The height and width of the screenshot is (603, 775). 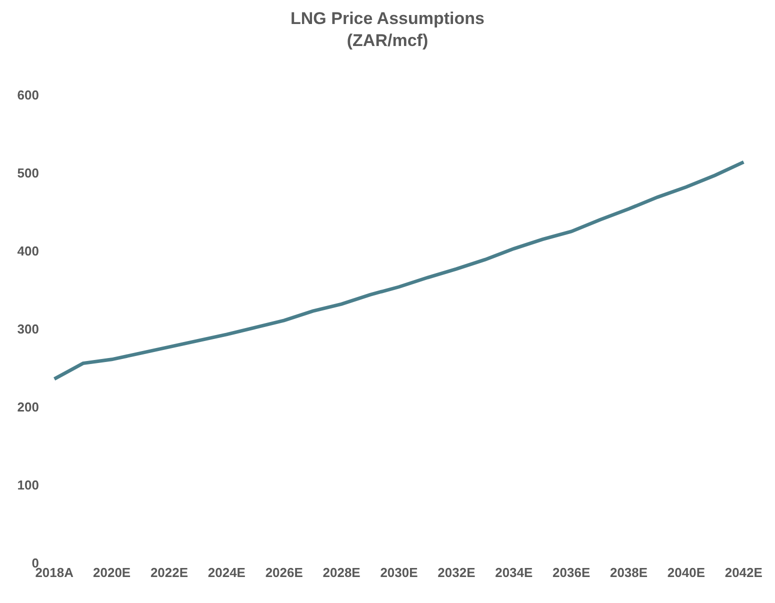 I want to click on y-tick-label: 200, so click(x=28, y=407).